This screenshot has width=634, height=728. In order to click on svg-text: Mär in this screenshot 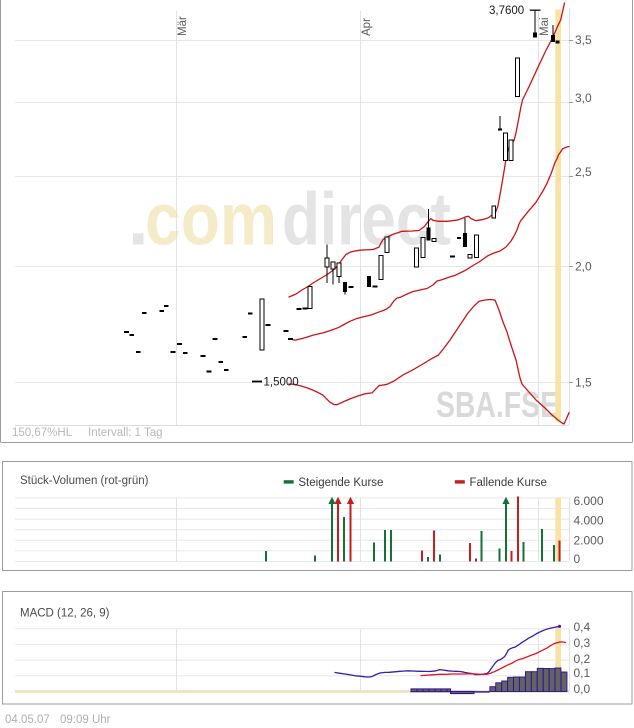, I will do `click(183, 26)`.